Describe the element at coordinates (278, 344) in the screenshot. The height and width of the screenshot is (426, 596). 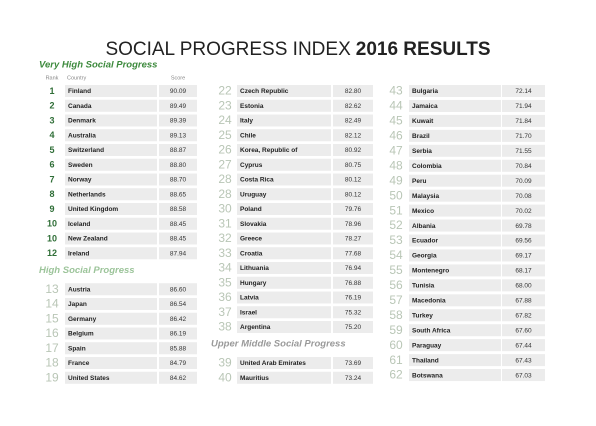
I see `section-heading: Upper Middle Social Progress` at that location.